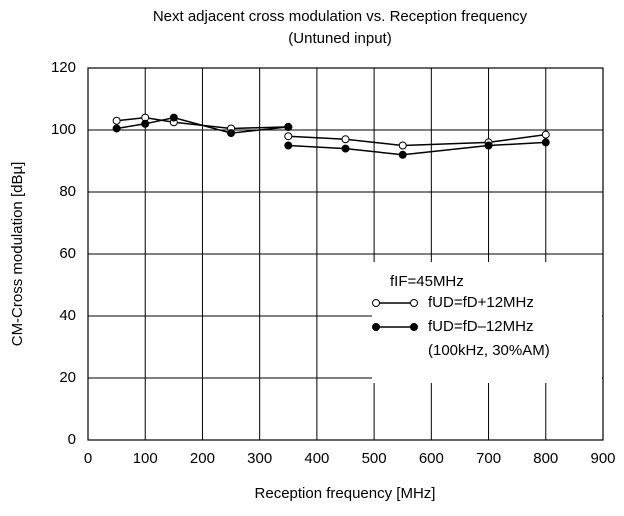 The height and width of the screenshot is (516, 624). What do you see at coordinates (345, 493) in the screenshot?
I see `x-axis-label: Reception frequency [MHz]` at bounding box center [345, 493].